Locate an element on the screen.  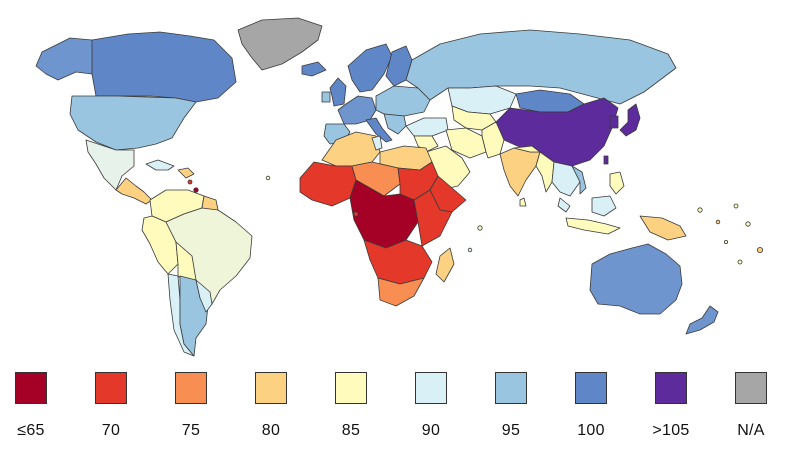
region-balkans is located at coordinates (395, 124).